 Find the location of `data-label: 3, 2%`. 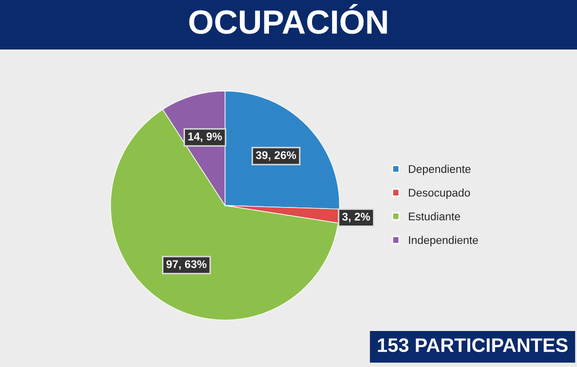

data-label: 3, 2% is located at coordinates (356, 217).